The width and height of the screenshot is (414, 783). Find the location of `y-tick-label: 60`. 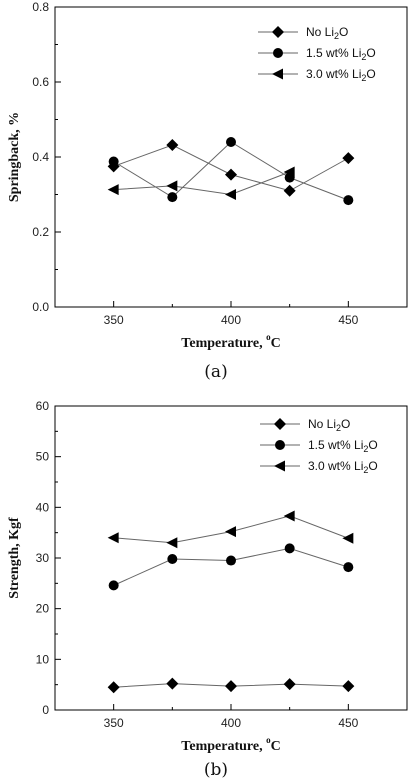

y-tick-label: 60 is located at coordinates (43, 406).